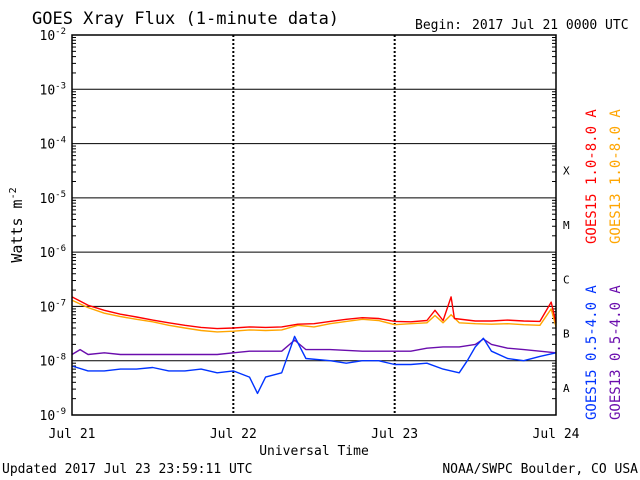  I want to click on y-tick-label: 10⁻³, so click(53, 89).